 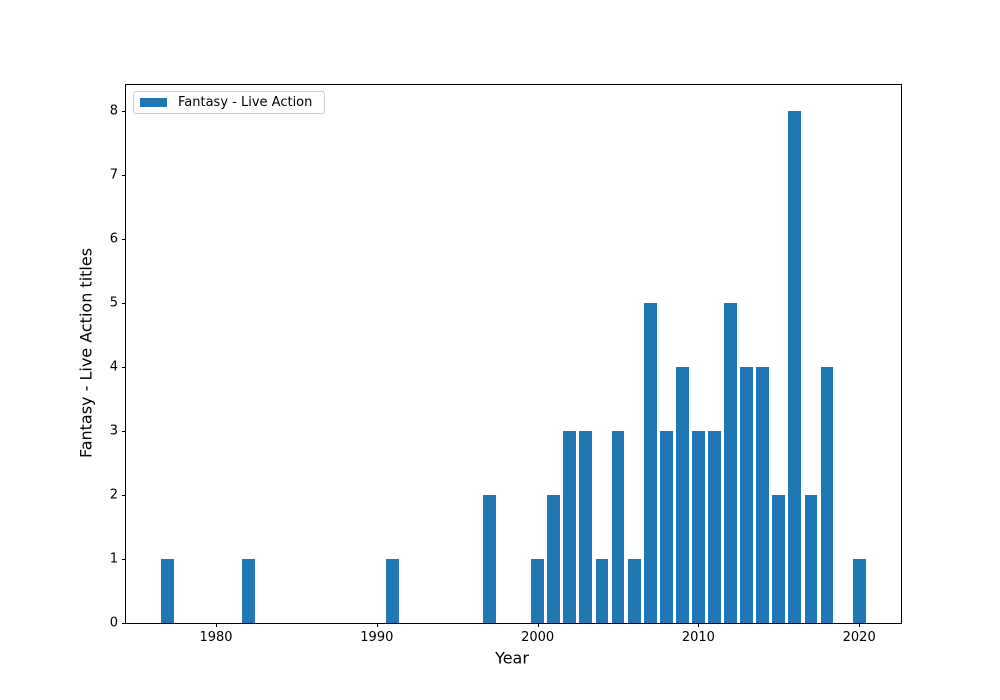 What do you see at coordinates (554, 558) in the screenshot?
I see `bar-2001` at bounding box center [554, 558].